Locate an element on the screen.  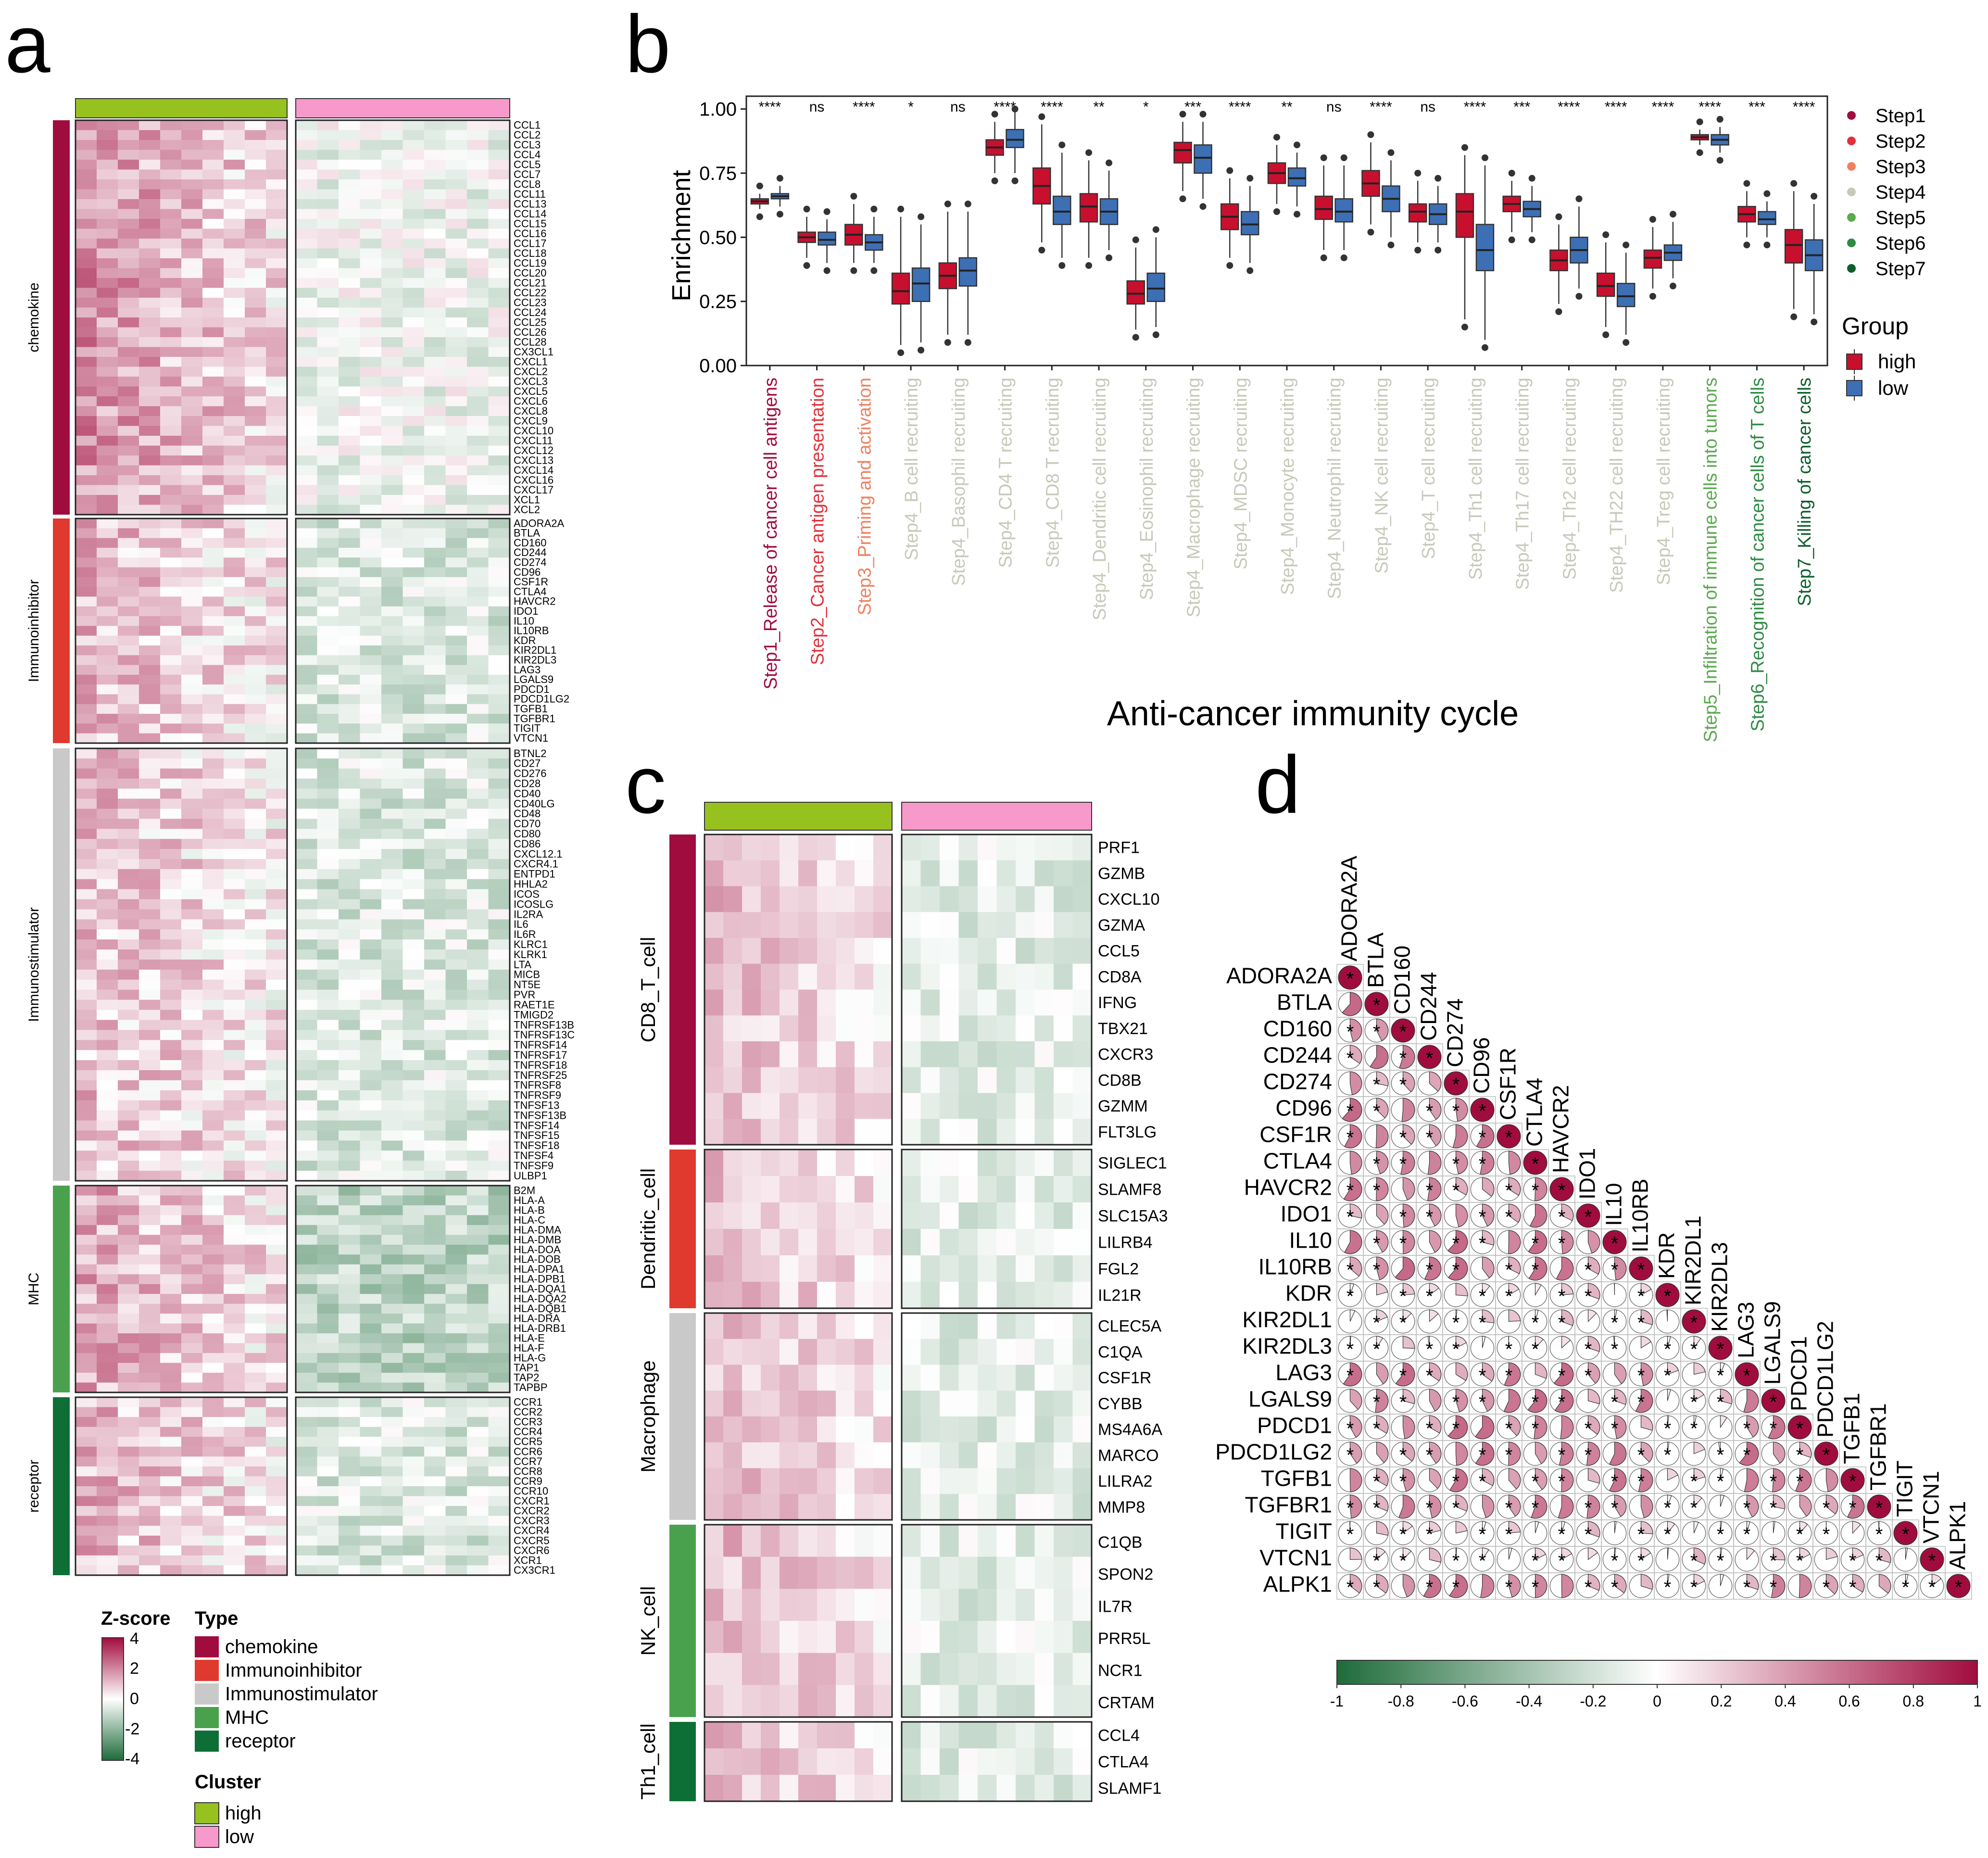
gene-label: GZMA is located at coordinates (1121, 925).